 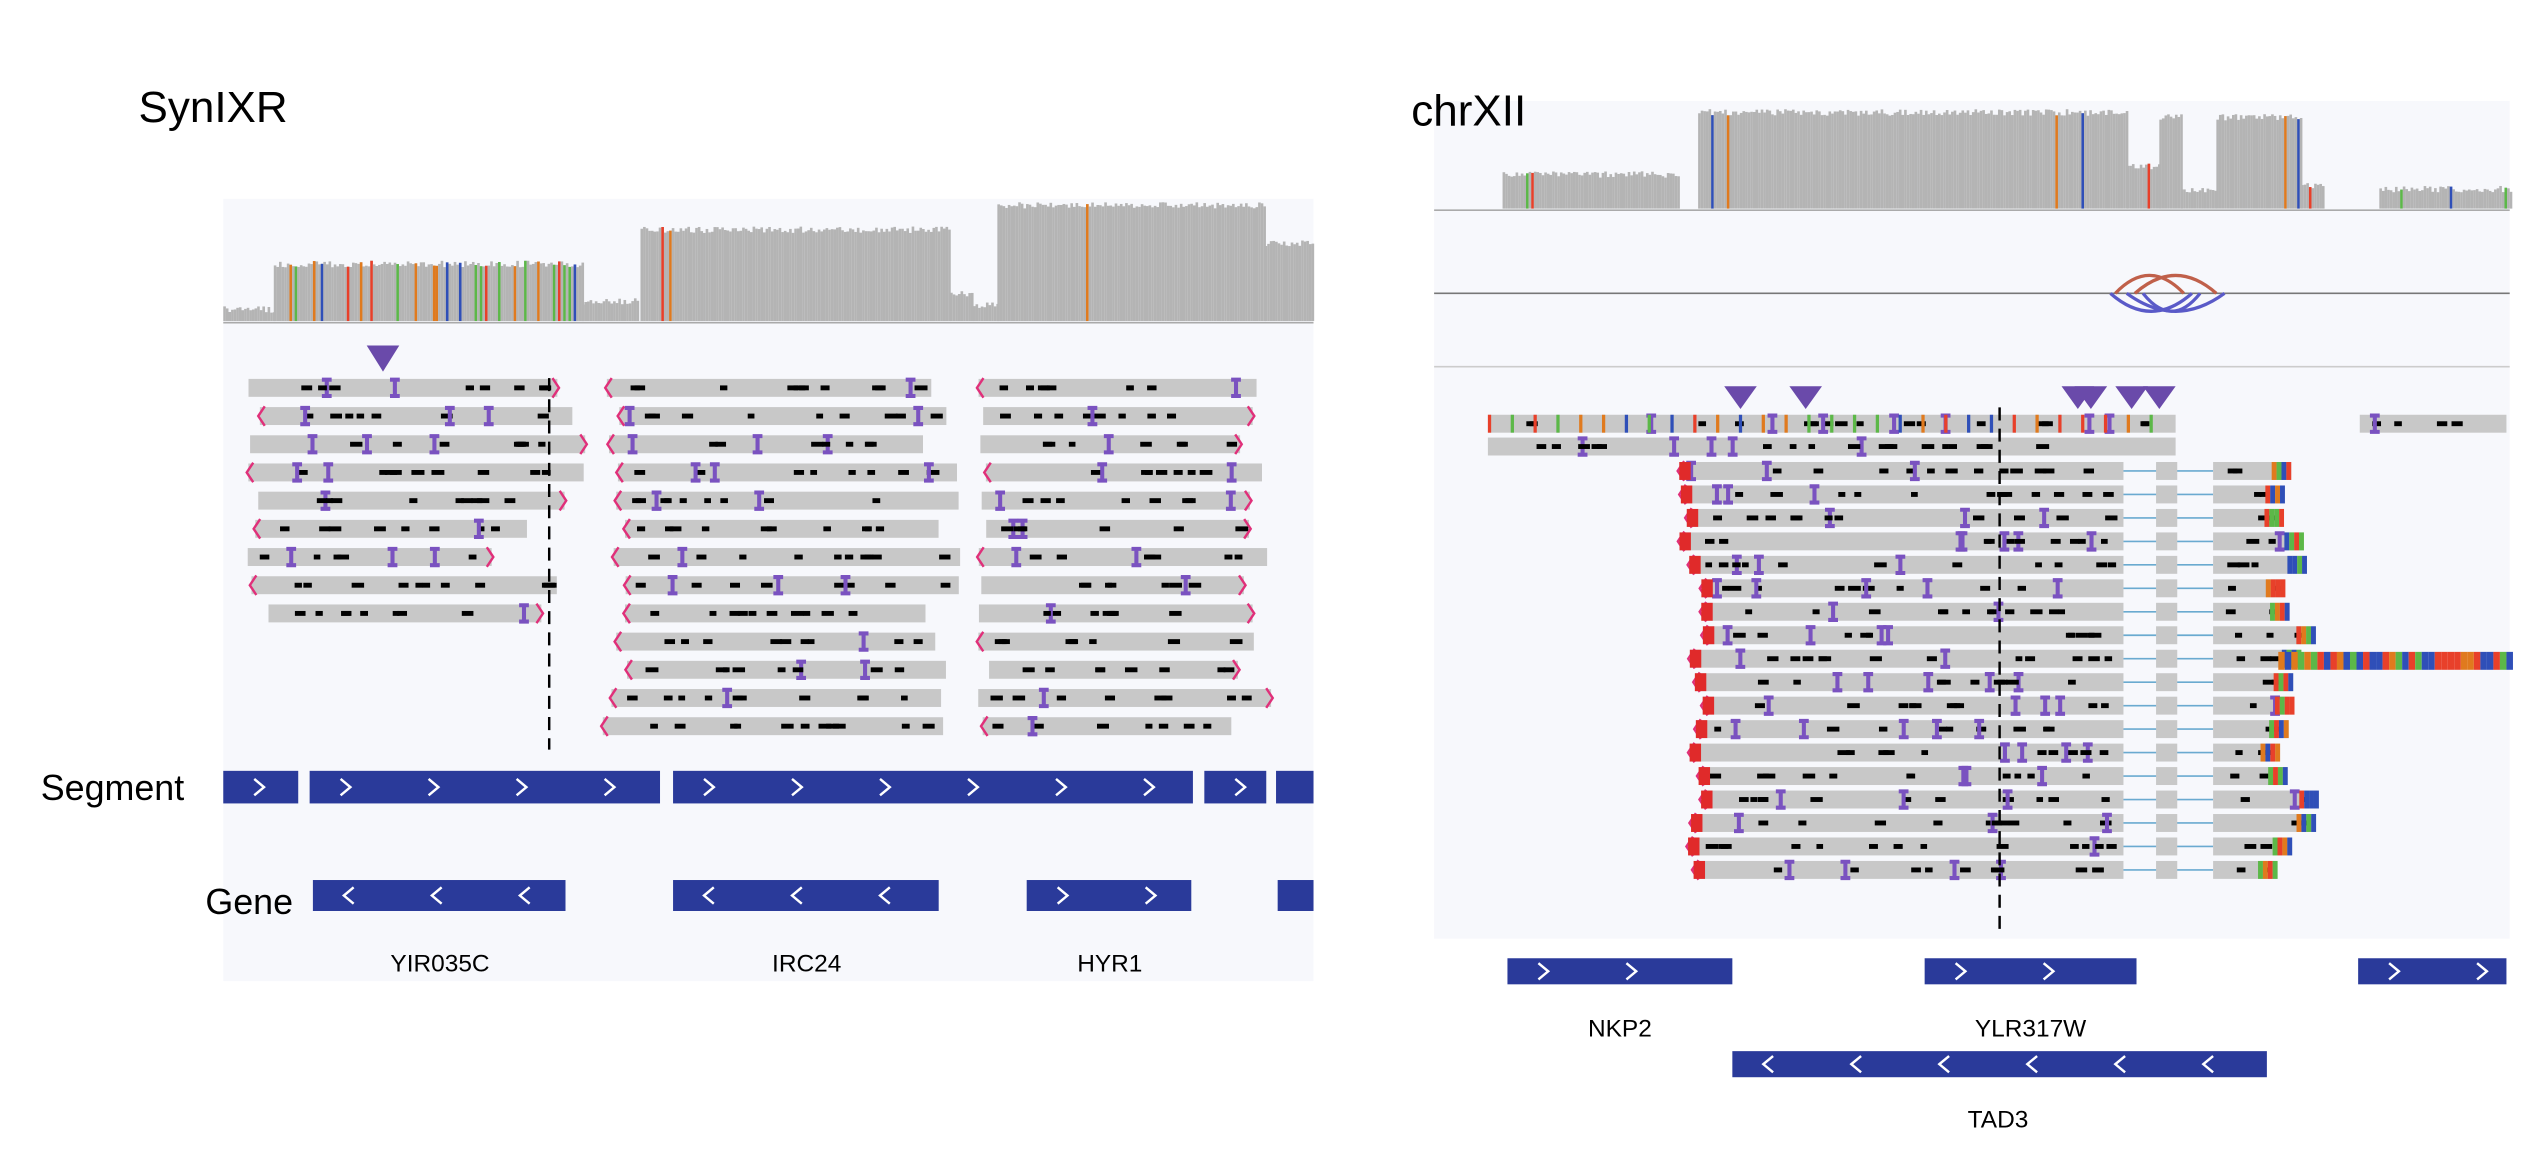 What do you see at coordinates (213, 107) in the screenshot?
I see `panel-title: SynIXR` at bounding box center [213, 107].